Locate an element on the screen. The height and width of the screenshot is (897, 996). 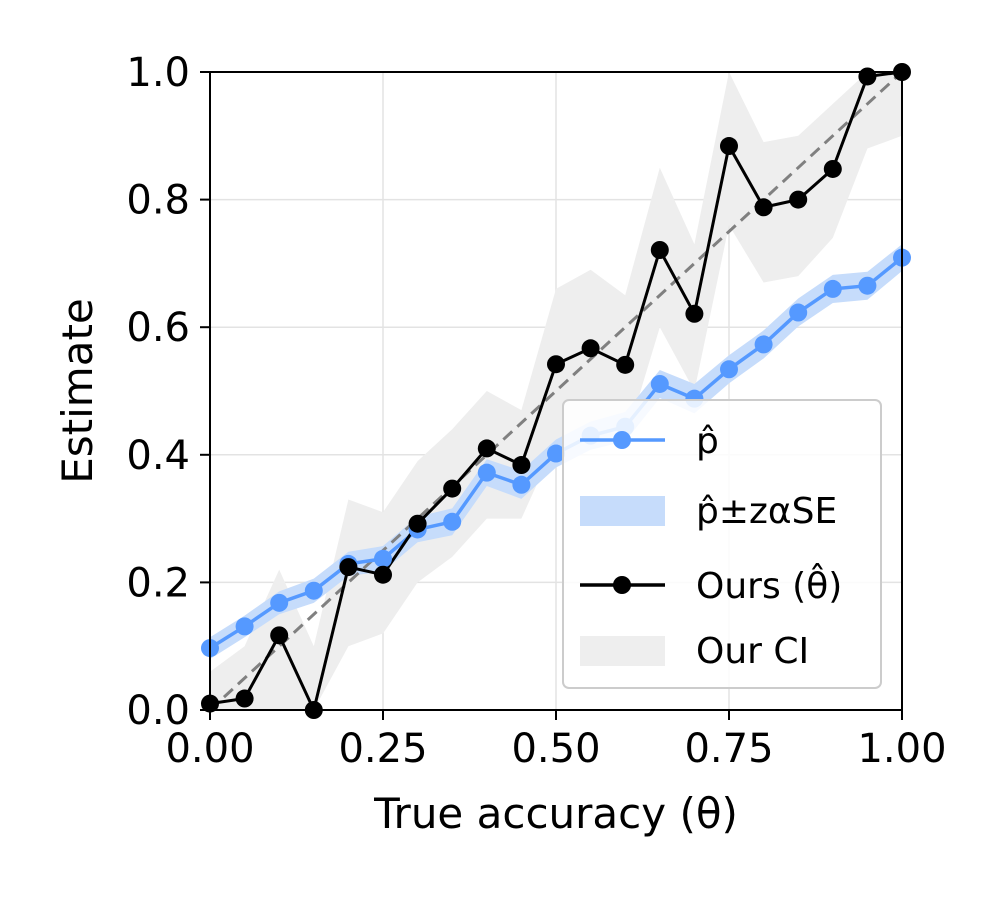
x-tick-label: 0.75 is located at coordinates (728, 749).